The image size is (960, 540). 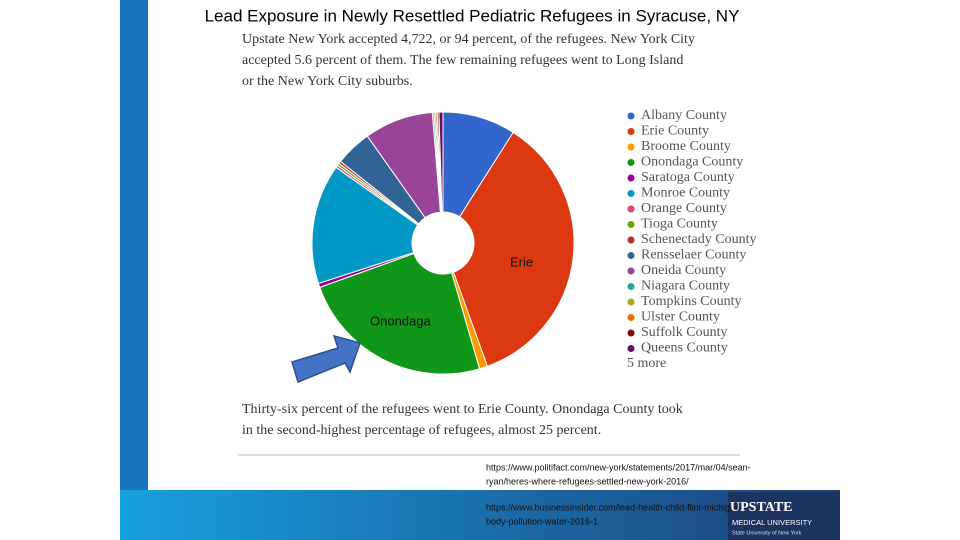 I want to click on logo-text: UPSTATE, so click(x=761, y=507).